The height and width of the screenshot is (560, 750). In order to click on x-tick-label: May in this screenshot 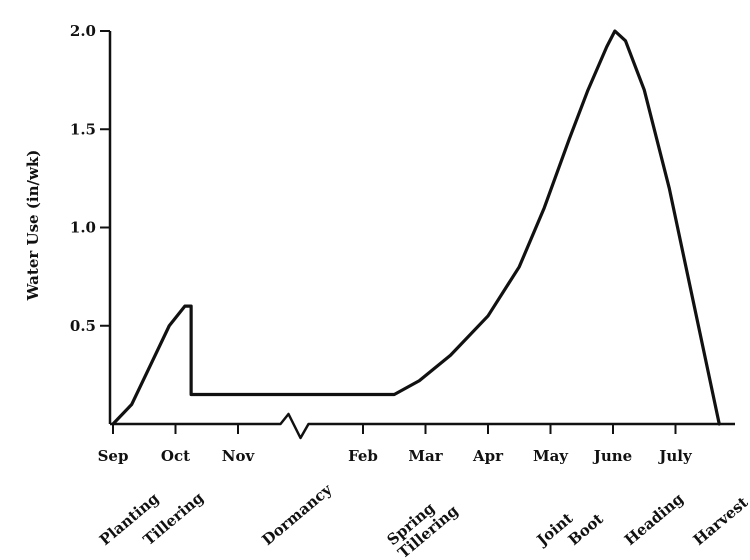, I will do `click(551, 456)`.